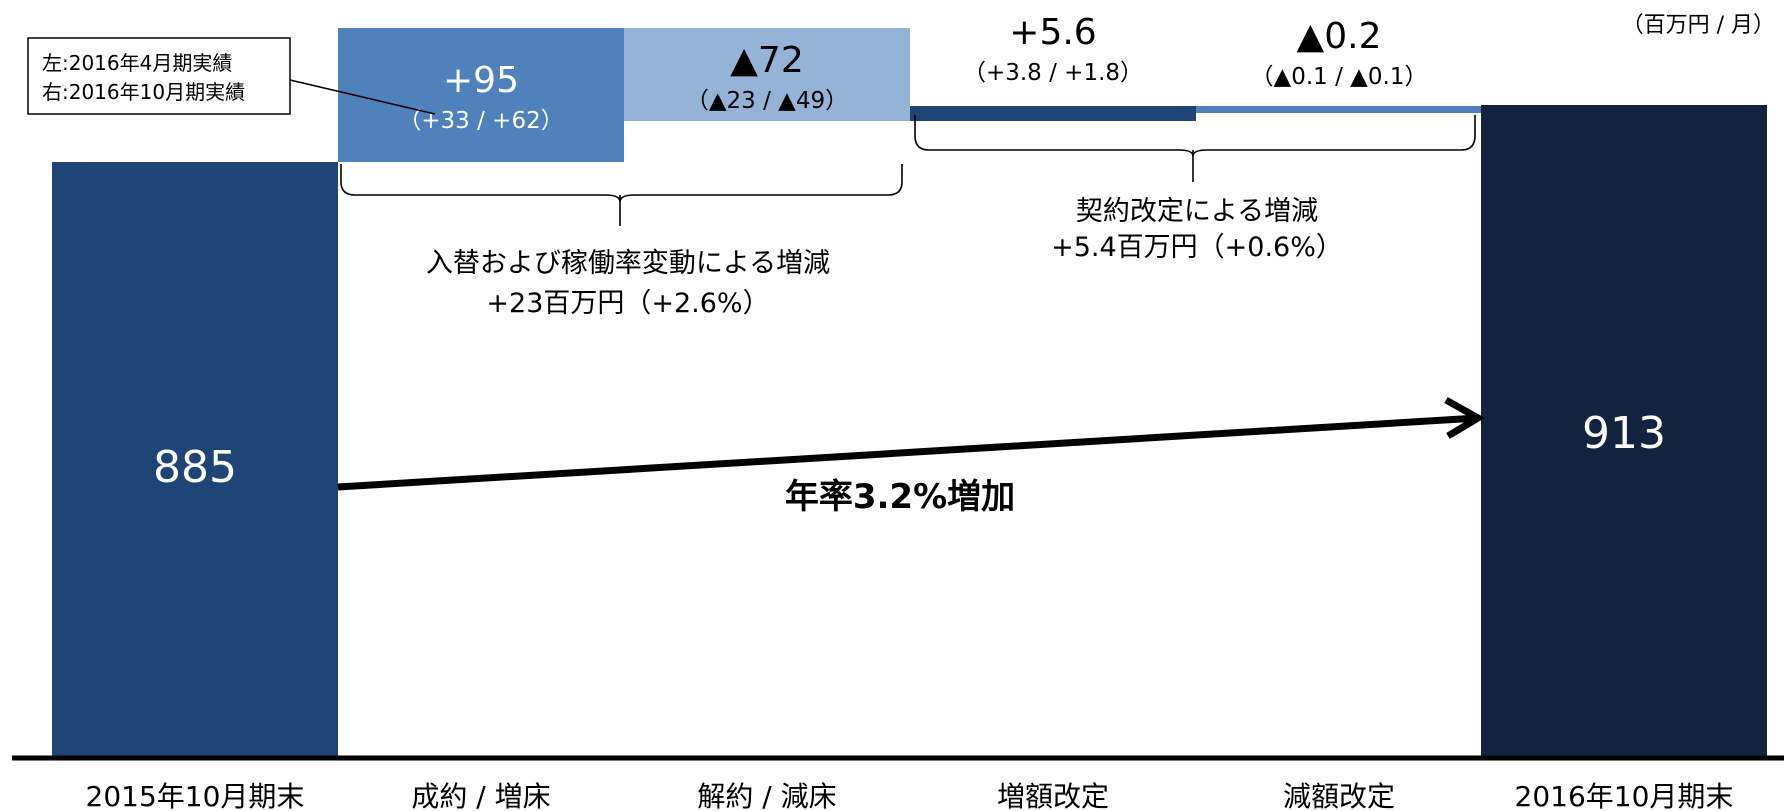 Image resolution: width=1784 pixels, height=811 pixels. Describe the element at coordinates (1052, 32) in the screenshot. I see `value-label-4: +5.6` at that location.